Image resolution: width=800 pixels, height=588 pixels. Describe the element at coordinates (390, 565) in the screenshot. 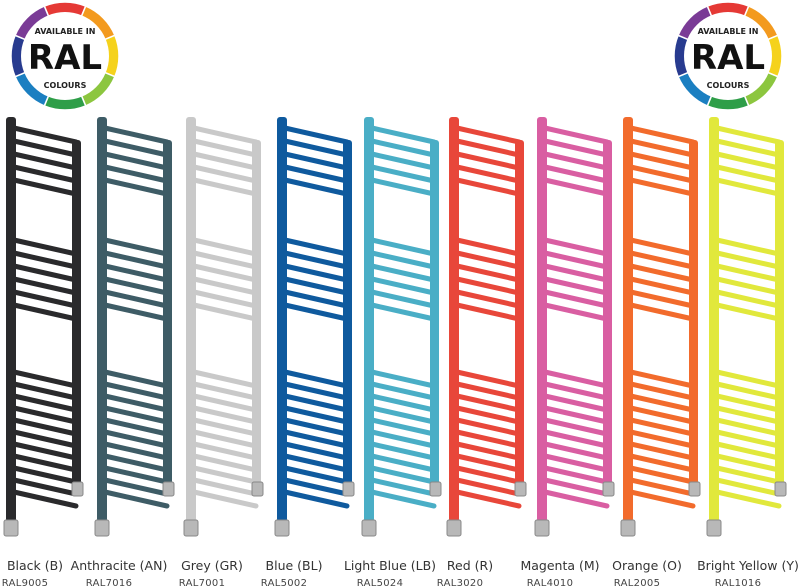

I see `colour-name: Light Blue (LB)` at that location.